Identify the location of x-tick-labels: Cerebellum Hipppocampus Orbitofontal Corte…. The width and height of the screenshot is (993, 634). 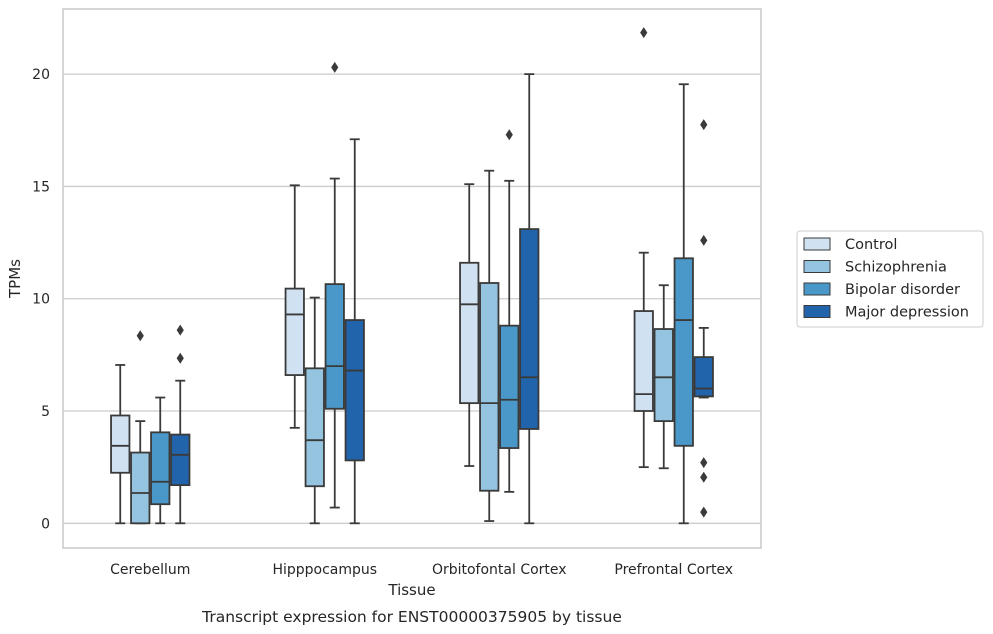
(421, 570).